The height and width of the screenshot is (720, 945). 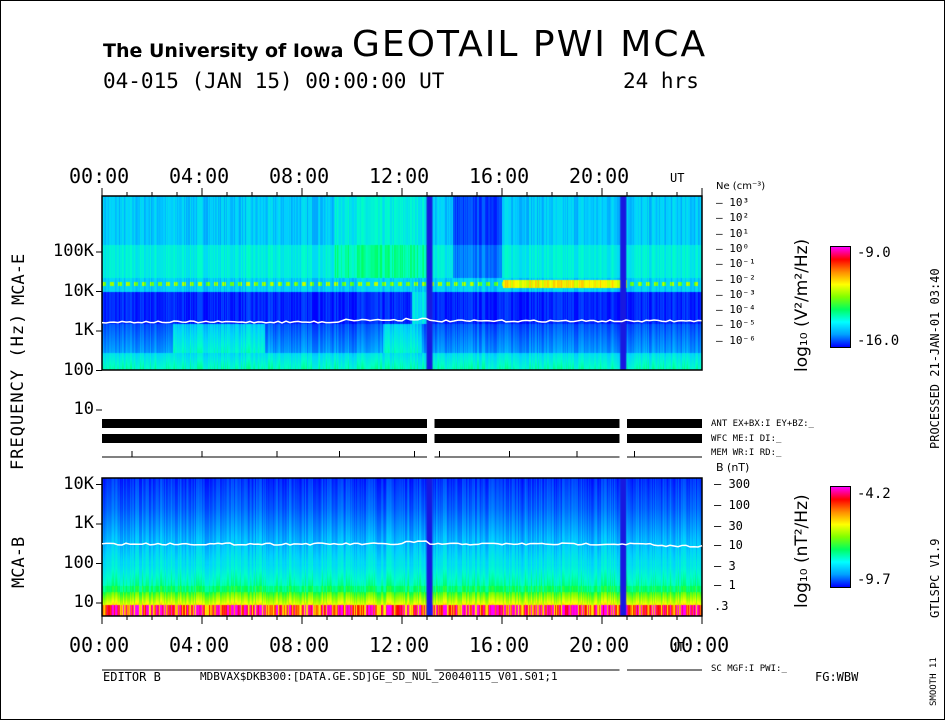 I want to click on b-tick-label: – 100, so click(x=732, y=505).